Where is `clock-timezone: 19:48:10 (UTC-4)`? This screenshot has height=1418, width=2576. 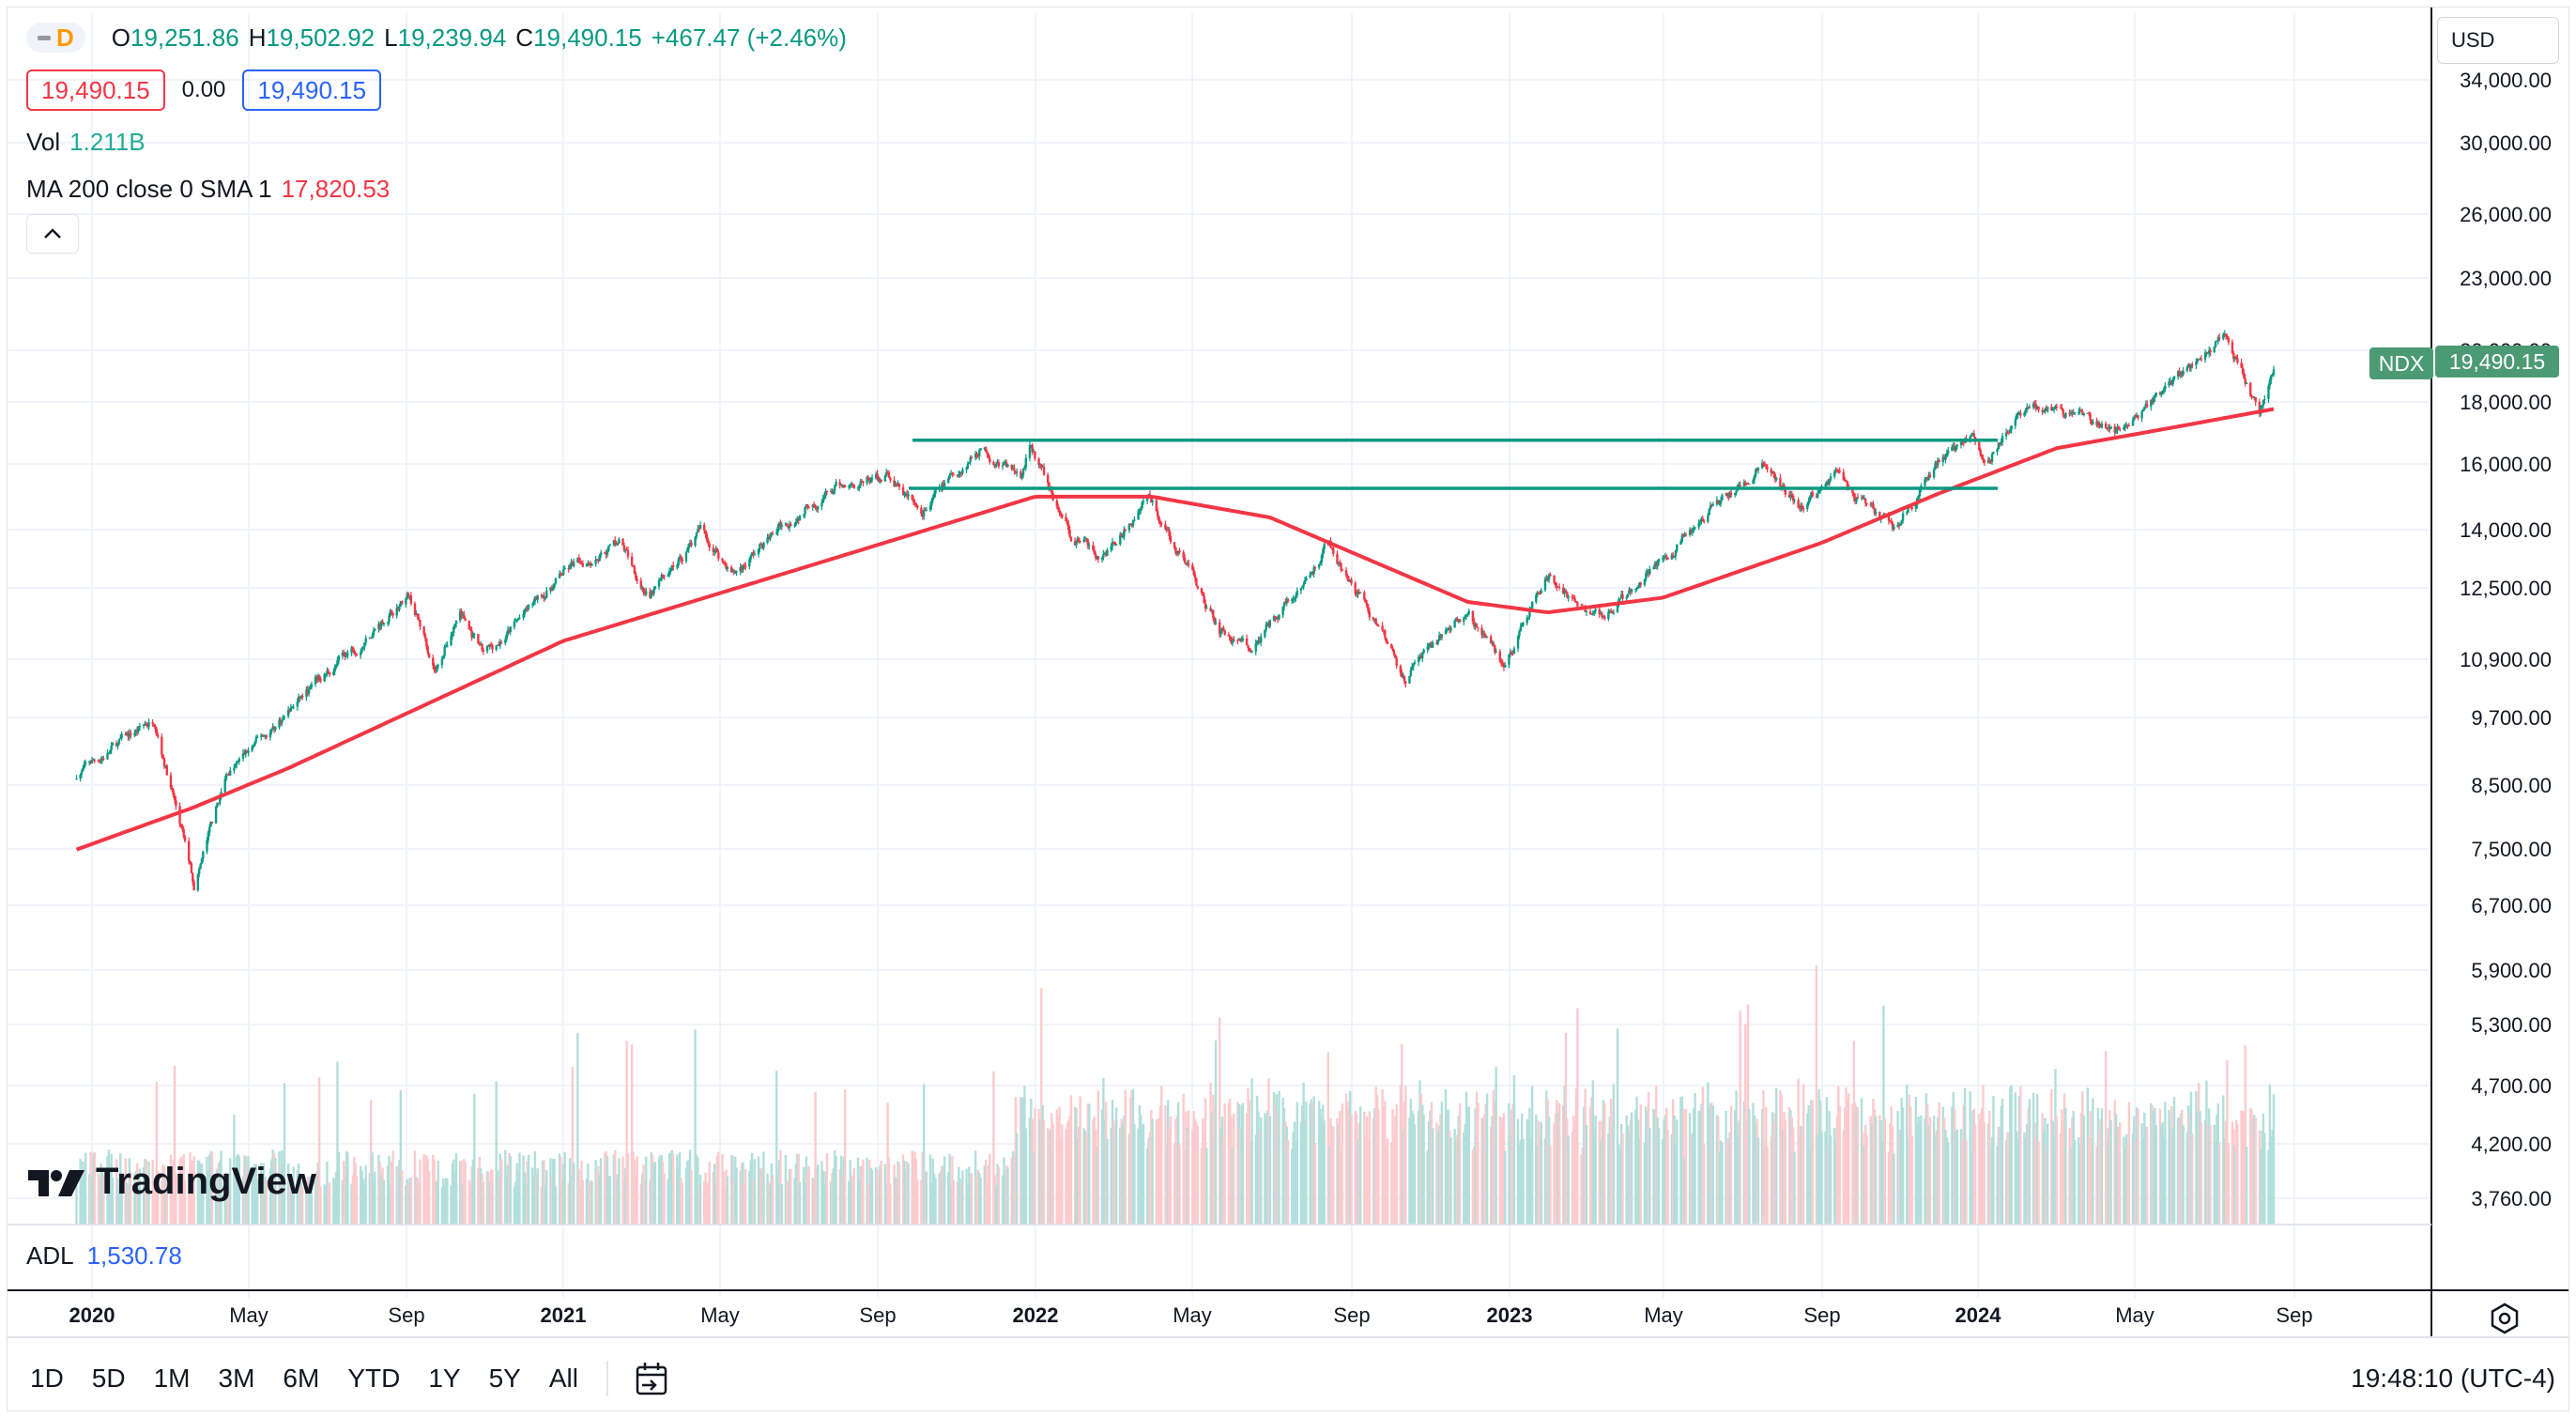 clock-timezone: 19:48:10 (UTC-4) is located at coordinates (2453, 1378).